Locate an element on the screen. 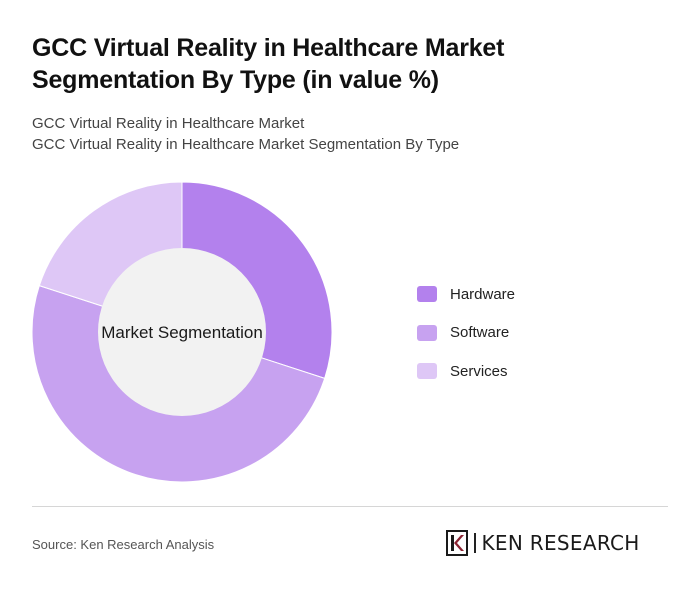 The height and width of the screenshot is (591, 700). ken-research-logo: KEN RESEARCH is located at coordinates (543, 543).